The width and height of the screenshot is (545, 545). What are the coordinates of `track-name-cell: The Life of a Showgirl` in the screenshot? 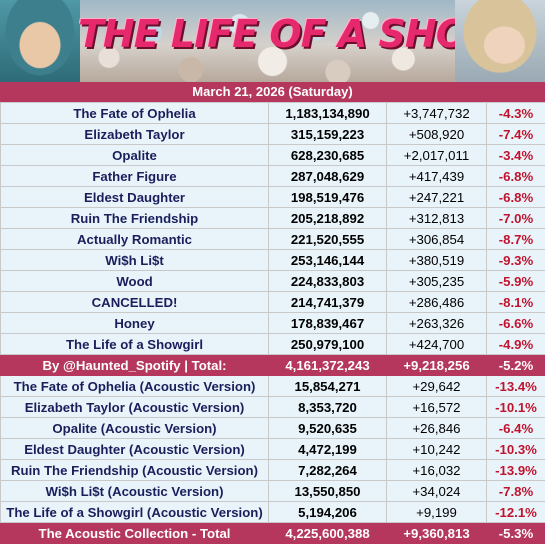 It's located at (134, 344).